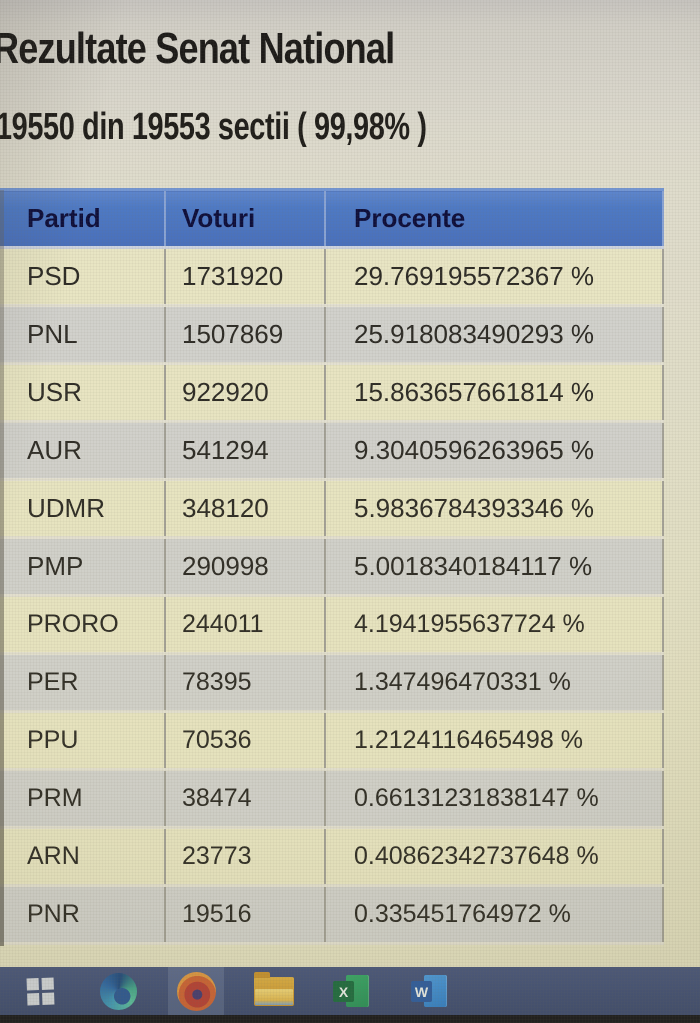 Image resolution: width=700 pixels, height=1023 pixels. I want to click on percent-cell: 1.347496470331 %, so click(494, 683).